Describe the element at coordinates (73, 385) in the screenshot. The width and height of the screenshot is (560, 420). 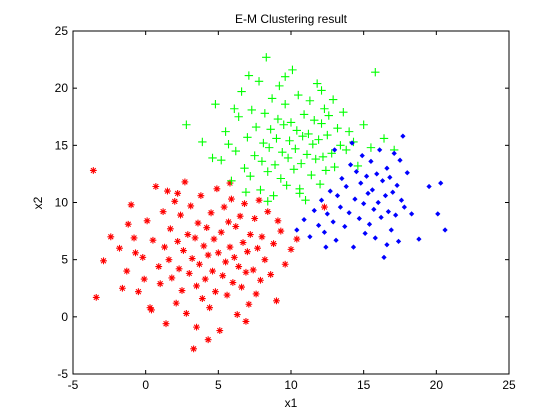
I see `x-tick-label-1: -5` at that location.